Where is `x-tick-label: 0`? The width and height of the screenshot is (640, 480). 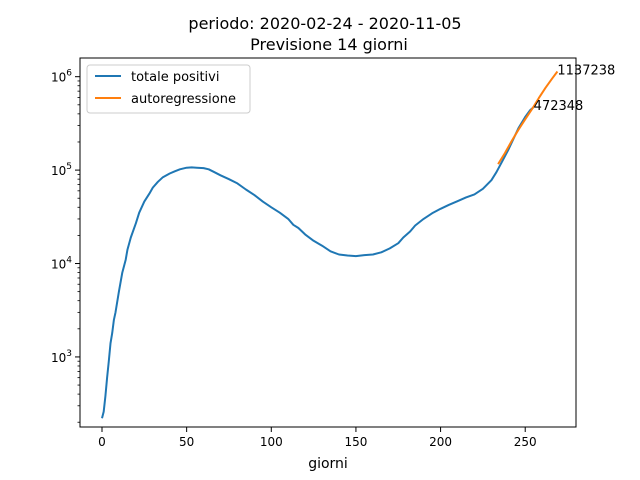 x-tick-label: 0 is located at coordinates (102, 442).